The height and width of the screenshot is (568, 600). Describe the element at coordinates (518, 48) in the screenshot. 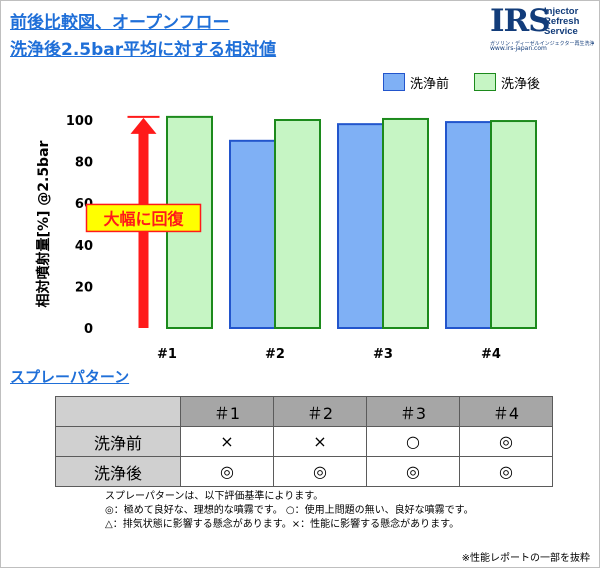

I see `logo-url: www.irs-japan.com` at that location.